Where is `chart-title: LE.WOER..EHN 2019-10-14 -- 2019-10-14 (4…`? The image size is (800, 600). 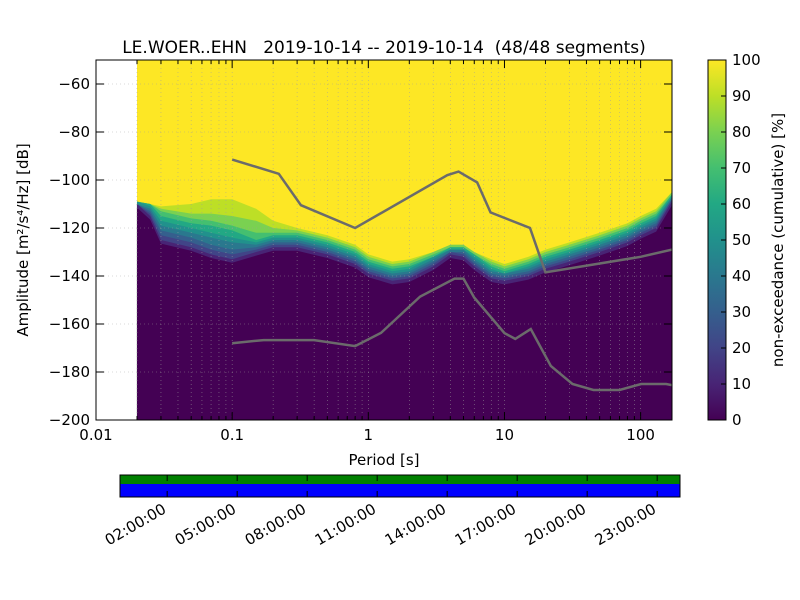
chart-title: LE.WOER..EHN 2019-10-14 -- 2019-10-14 (4… is located at coordinates (384, 48).